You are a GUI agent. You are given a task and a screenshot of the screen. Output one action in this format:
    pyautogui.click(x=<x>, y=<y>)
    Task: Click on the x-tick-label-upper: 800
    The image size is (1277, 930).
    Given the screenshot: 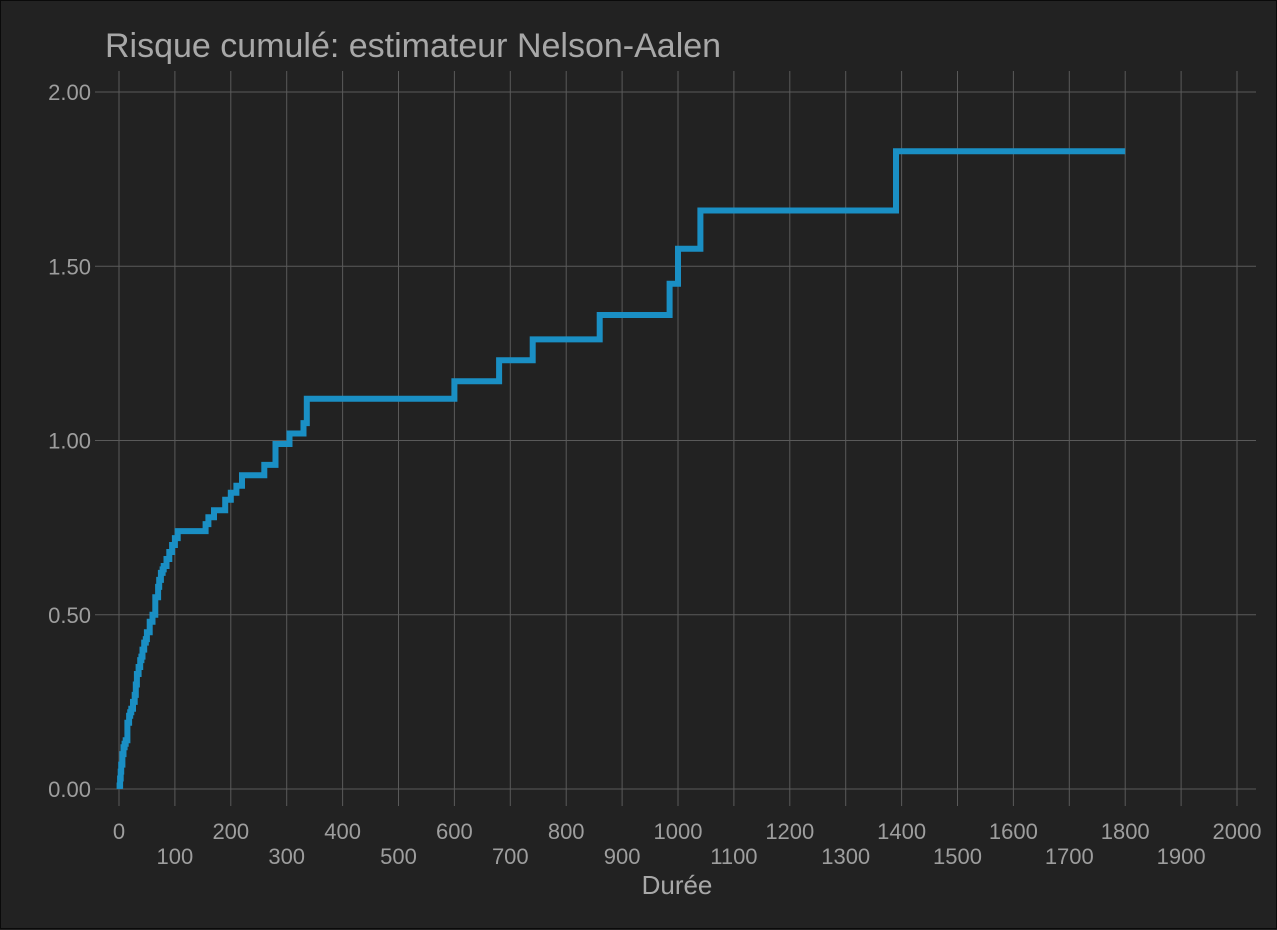 What is the action you would take?
    pyautogui.click(x=566, y=831)
    